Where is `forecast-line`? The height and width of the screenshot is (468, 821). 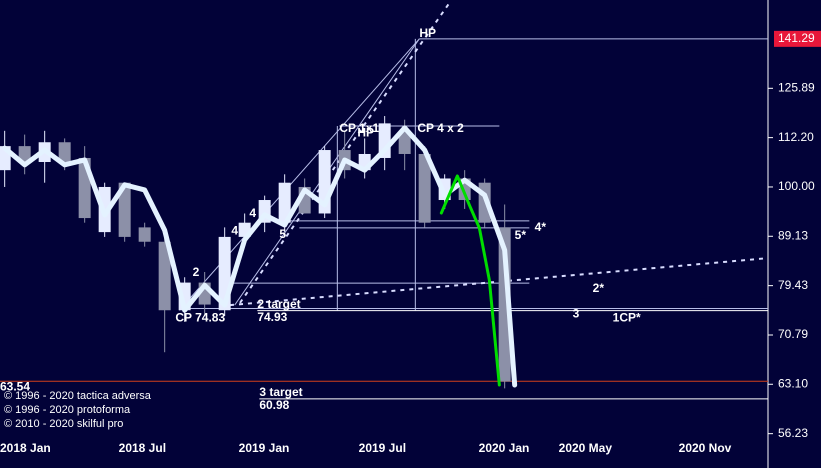
forecast-line is located at coordinates (470, 280).